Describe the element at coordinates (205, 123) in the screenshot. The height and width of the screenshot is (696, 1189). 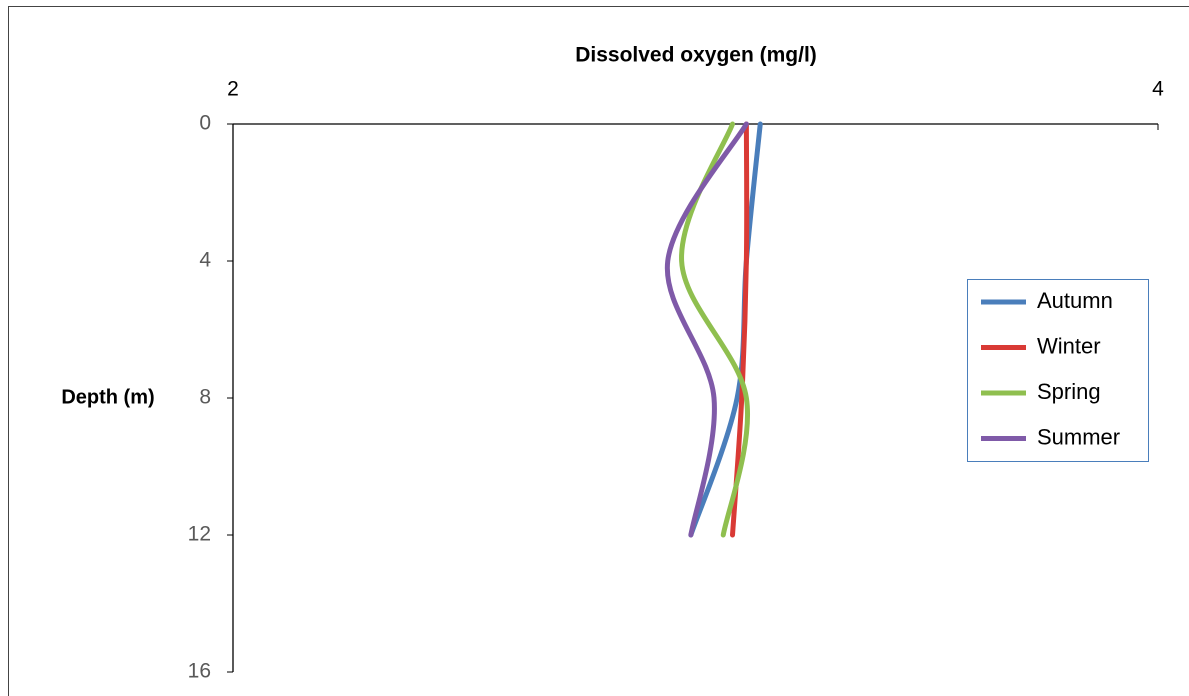
I see `y-tick-label: 0` at that location.